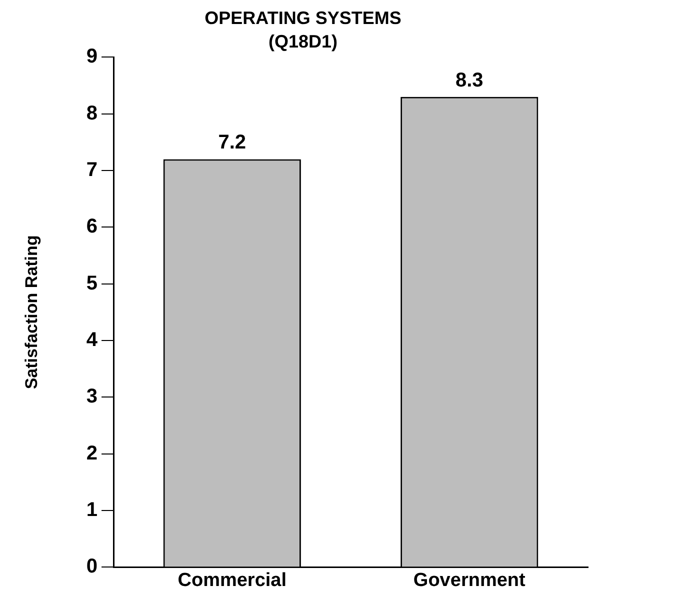 The image size is (680, 602). I want to click on y-tick-label: 4, so click(92, 340).